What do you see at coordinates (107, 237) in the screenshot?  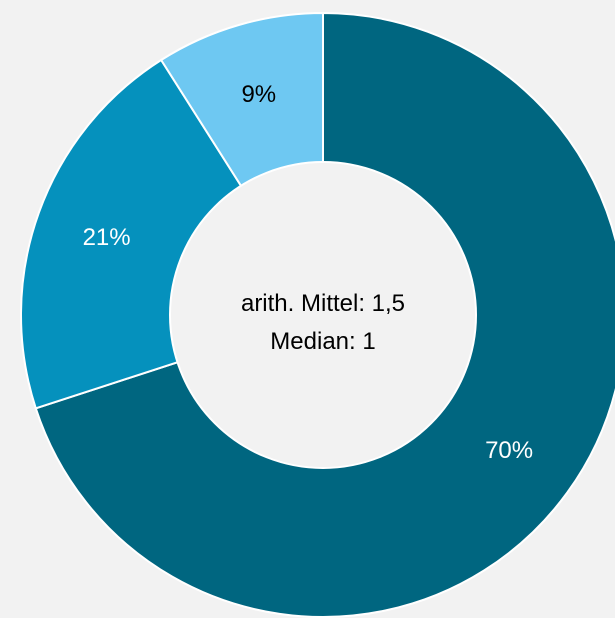 I see `slice-label-21-percent: 21%` at bounding box center [107, 237].